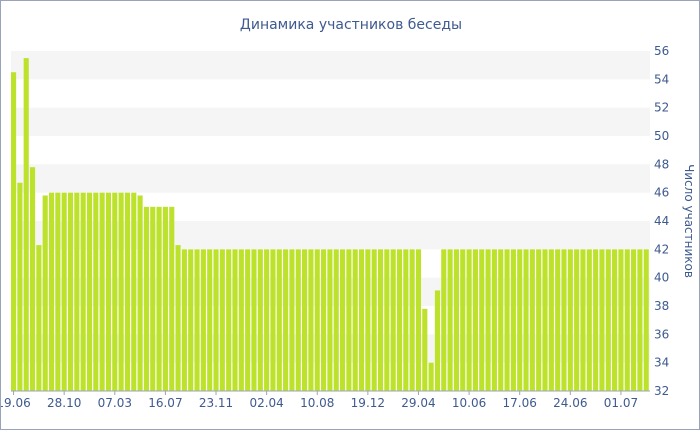  I want to click on x-tick-label: 28.10, so click(64, 403).